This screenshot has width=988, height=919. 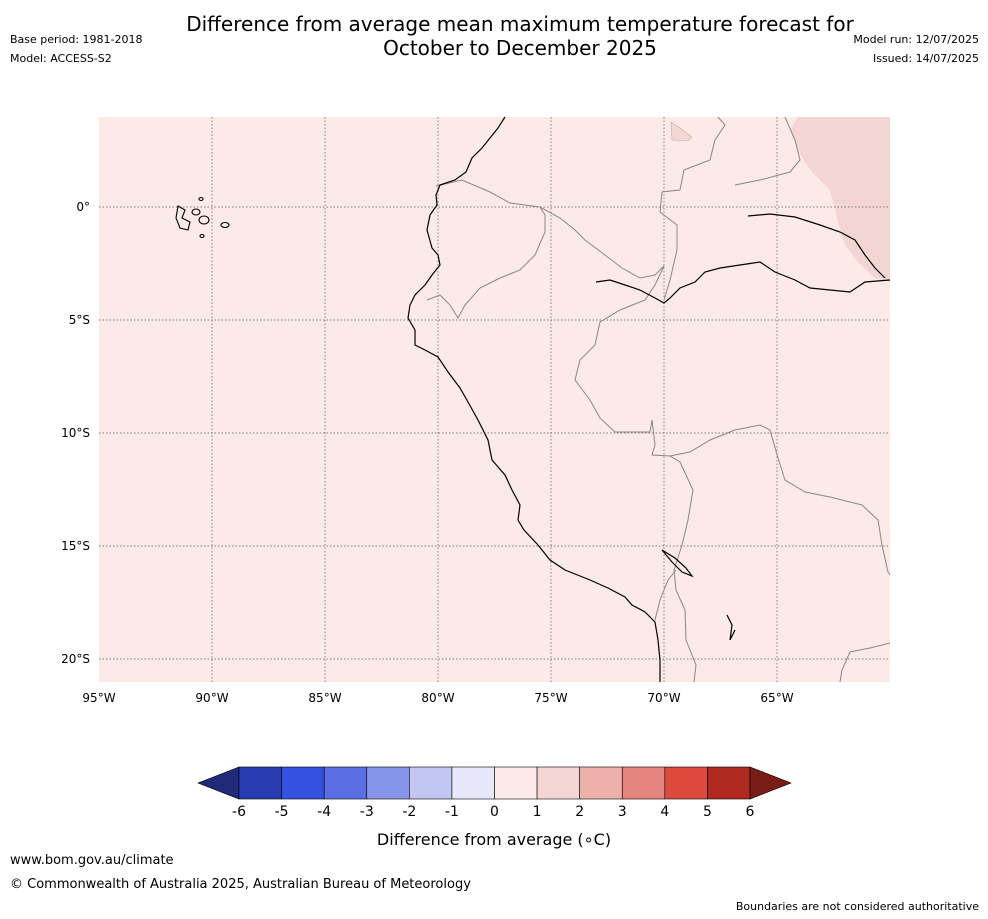 What do you see at coordinates (550, 229) in the screenshot?
I see `border-colombia-ecuador-peru` at bounding box center [550, 229].